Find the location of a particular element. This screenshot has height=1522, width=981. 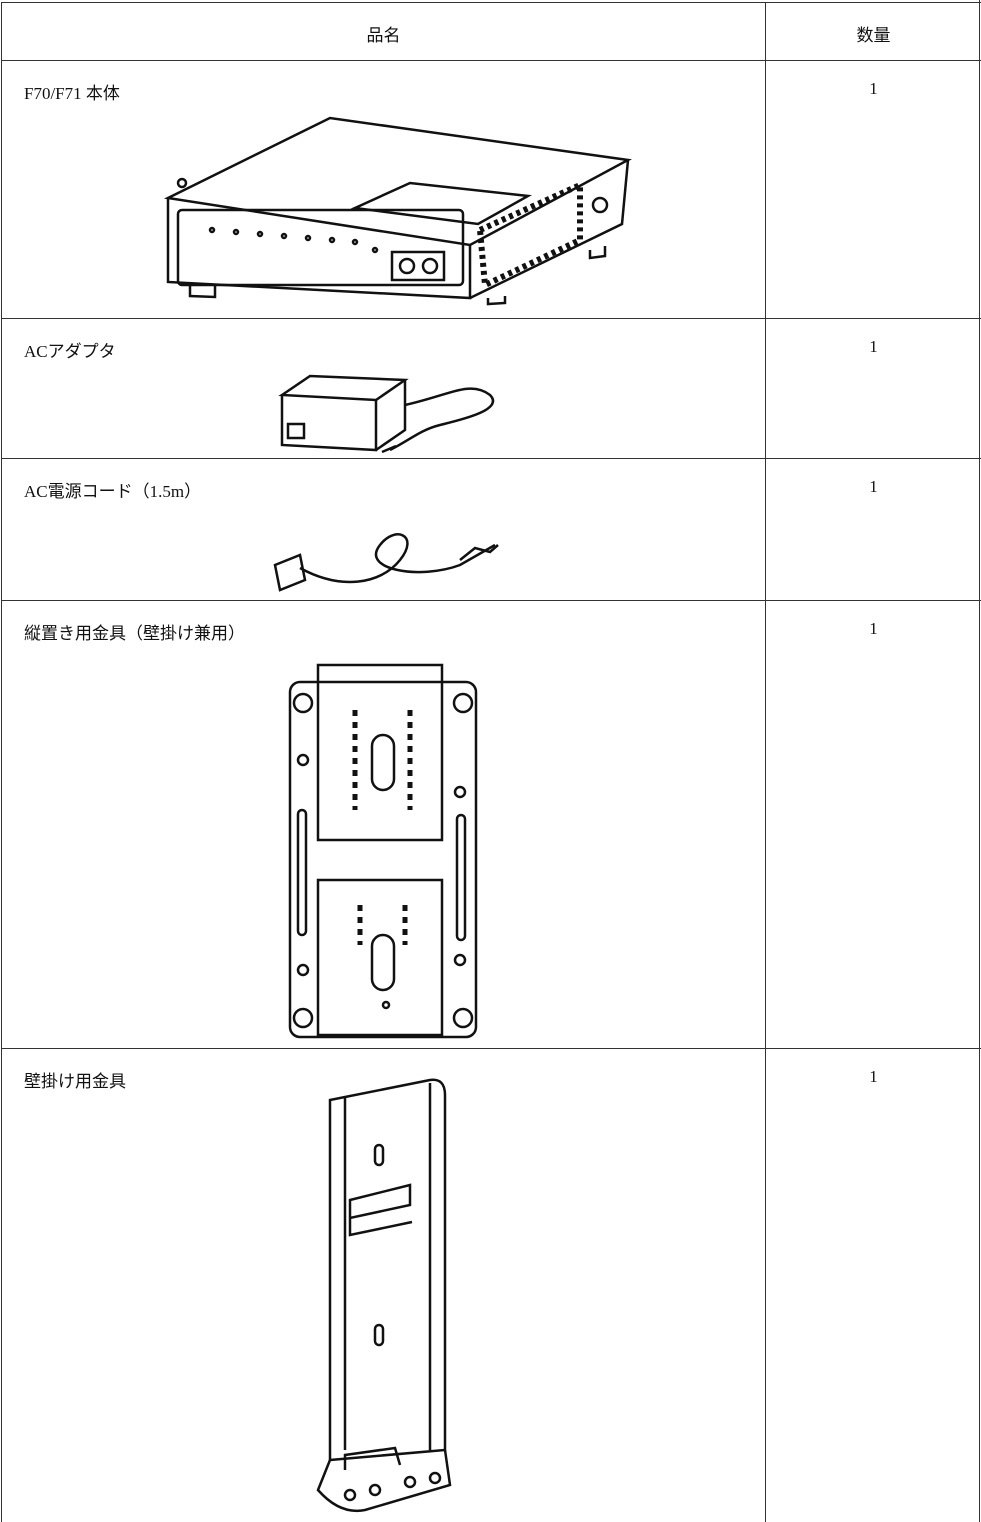

header-cell: 数量 is located at coordinates (873, 31).